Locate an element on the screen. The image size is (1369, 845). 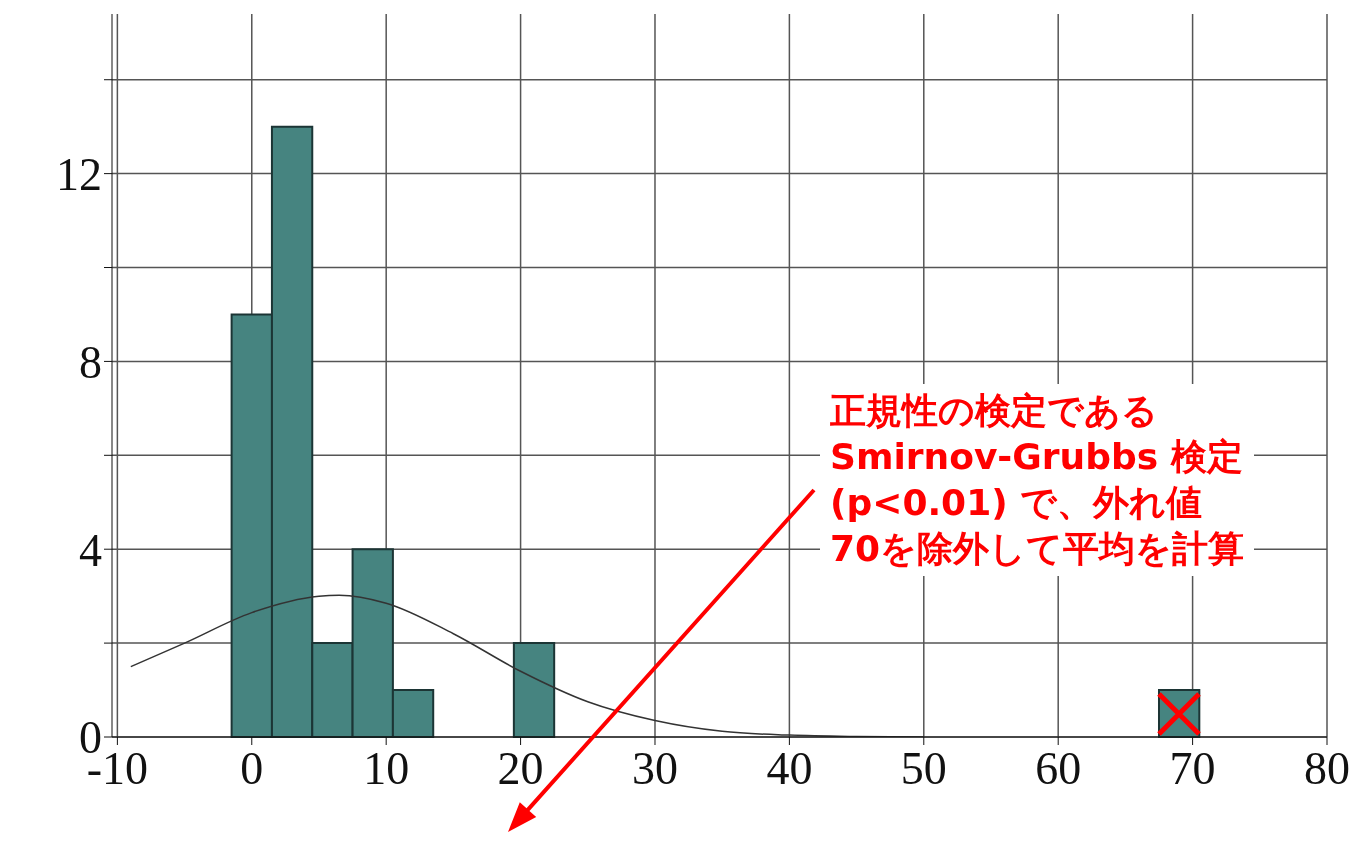
x-tick-label: 80 is located at coordinates (1327, 768).